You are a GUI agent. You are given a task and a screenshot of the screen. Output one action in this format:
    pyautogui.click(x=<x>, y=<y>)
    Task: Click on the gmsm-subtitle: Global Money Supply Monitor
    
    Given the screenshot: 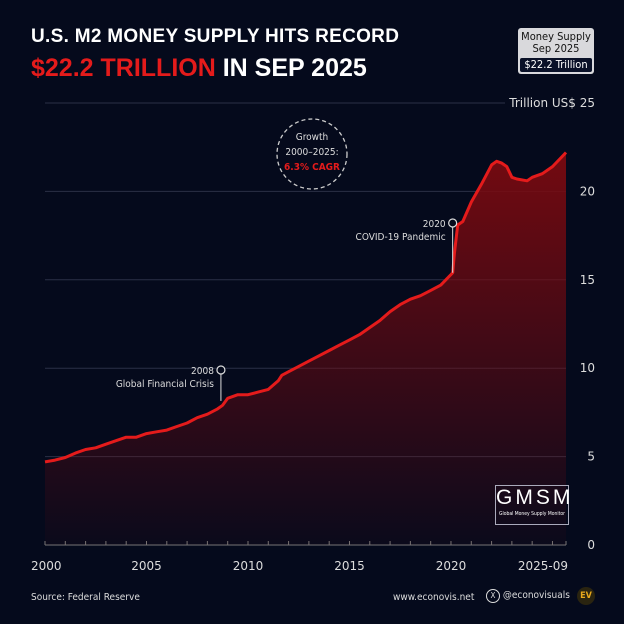 What is the action you would take?
    pyautogui.click(x=532, y=514)
    